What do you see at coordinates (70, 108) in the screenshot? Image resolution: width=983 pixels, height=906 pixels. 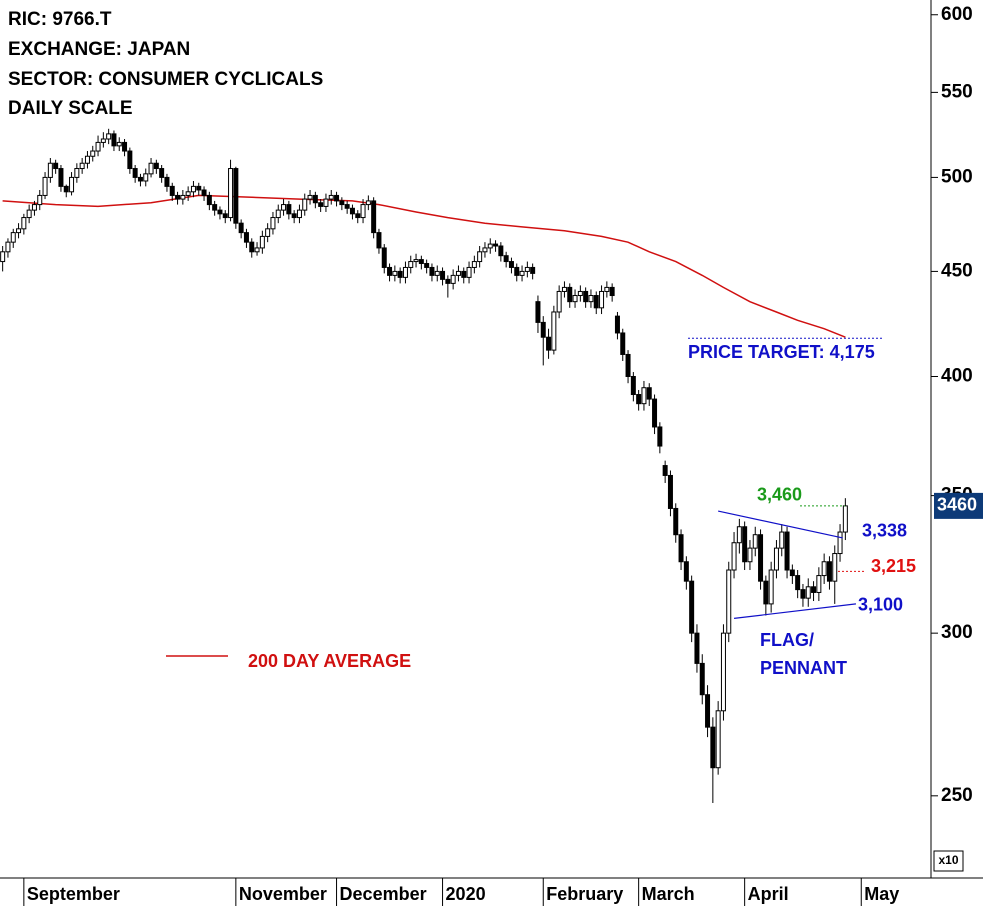 I see `header-line: DAILY SCALE` at bounding box center [70, 108].